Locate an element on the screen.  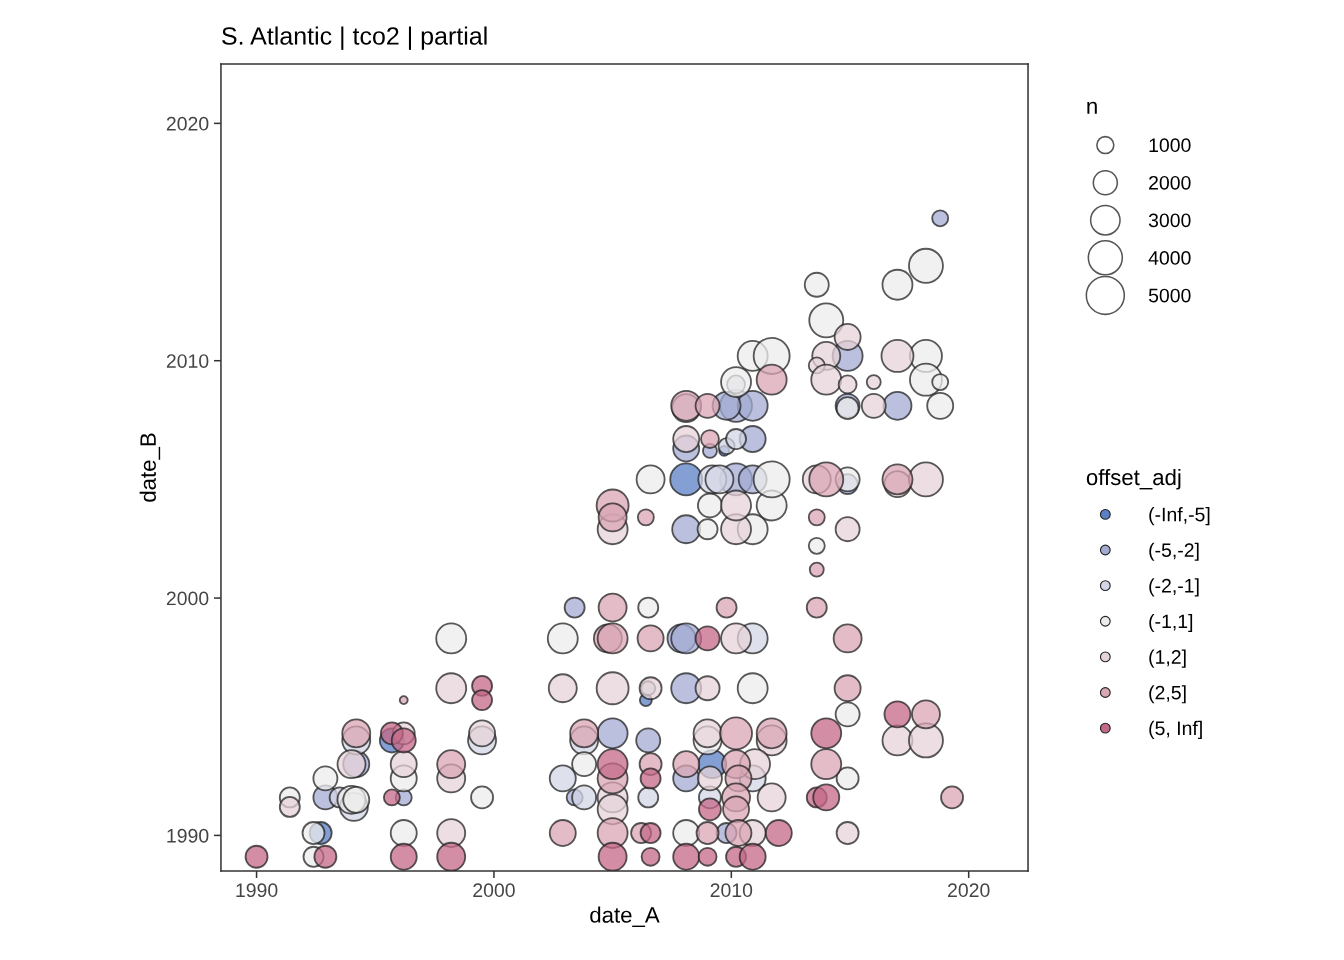
x-tick-label: 2010 is located at coordinates (731, 890).